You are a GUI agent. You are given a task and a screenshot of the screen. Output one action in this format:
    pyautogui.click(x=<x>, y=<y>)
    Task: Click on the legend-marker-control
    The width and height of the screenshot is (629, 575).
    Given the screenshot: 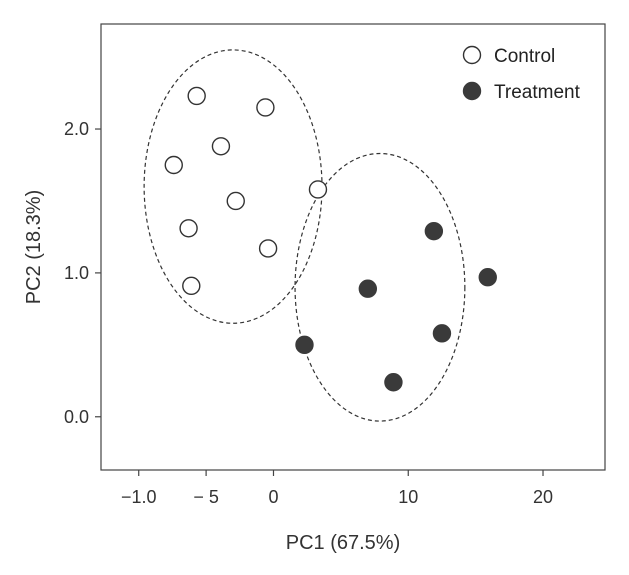 What is the action you would take?
    pyautogui.click(x=472, y=55)
    